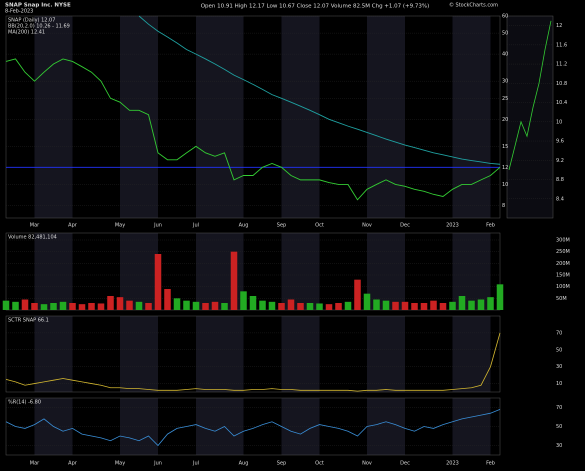  What do you see at coordinates (560, 199) in the screenshot?
I see `y-tick-label: 8.4` at bounding box center [560, 199].